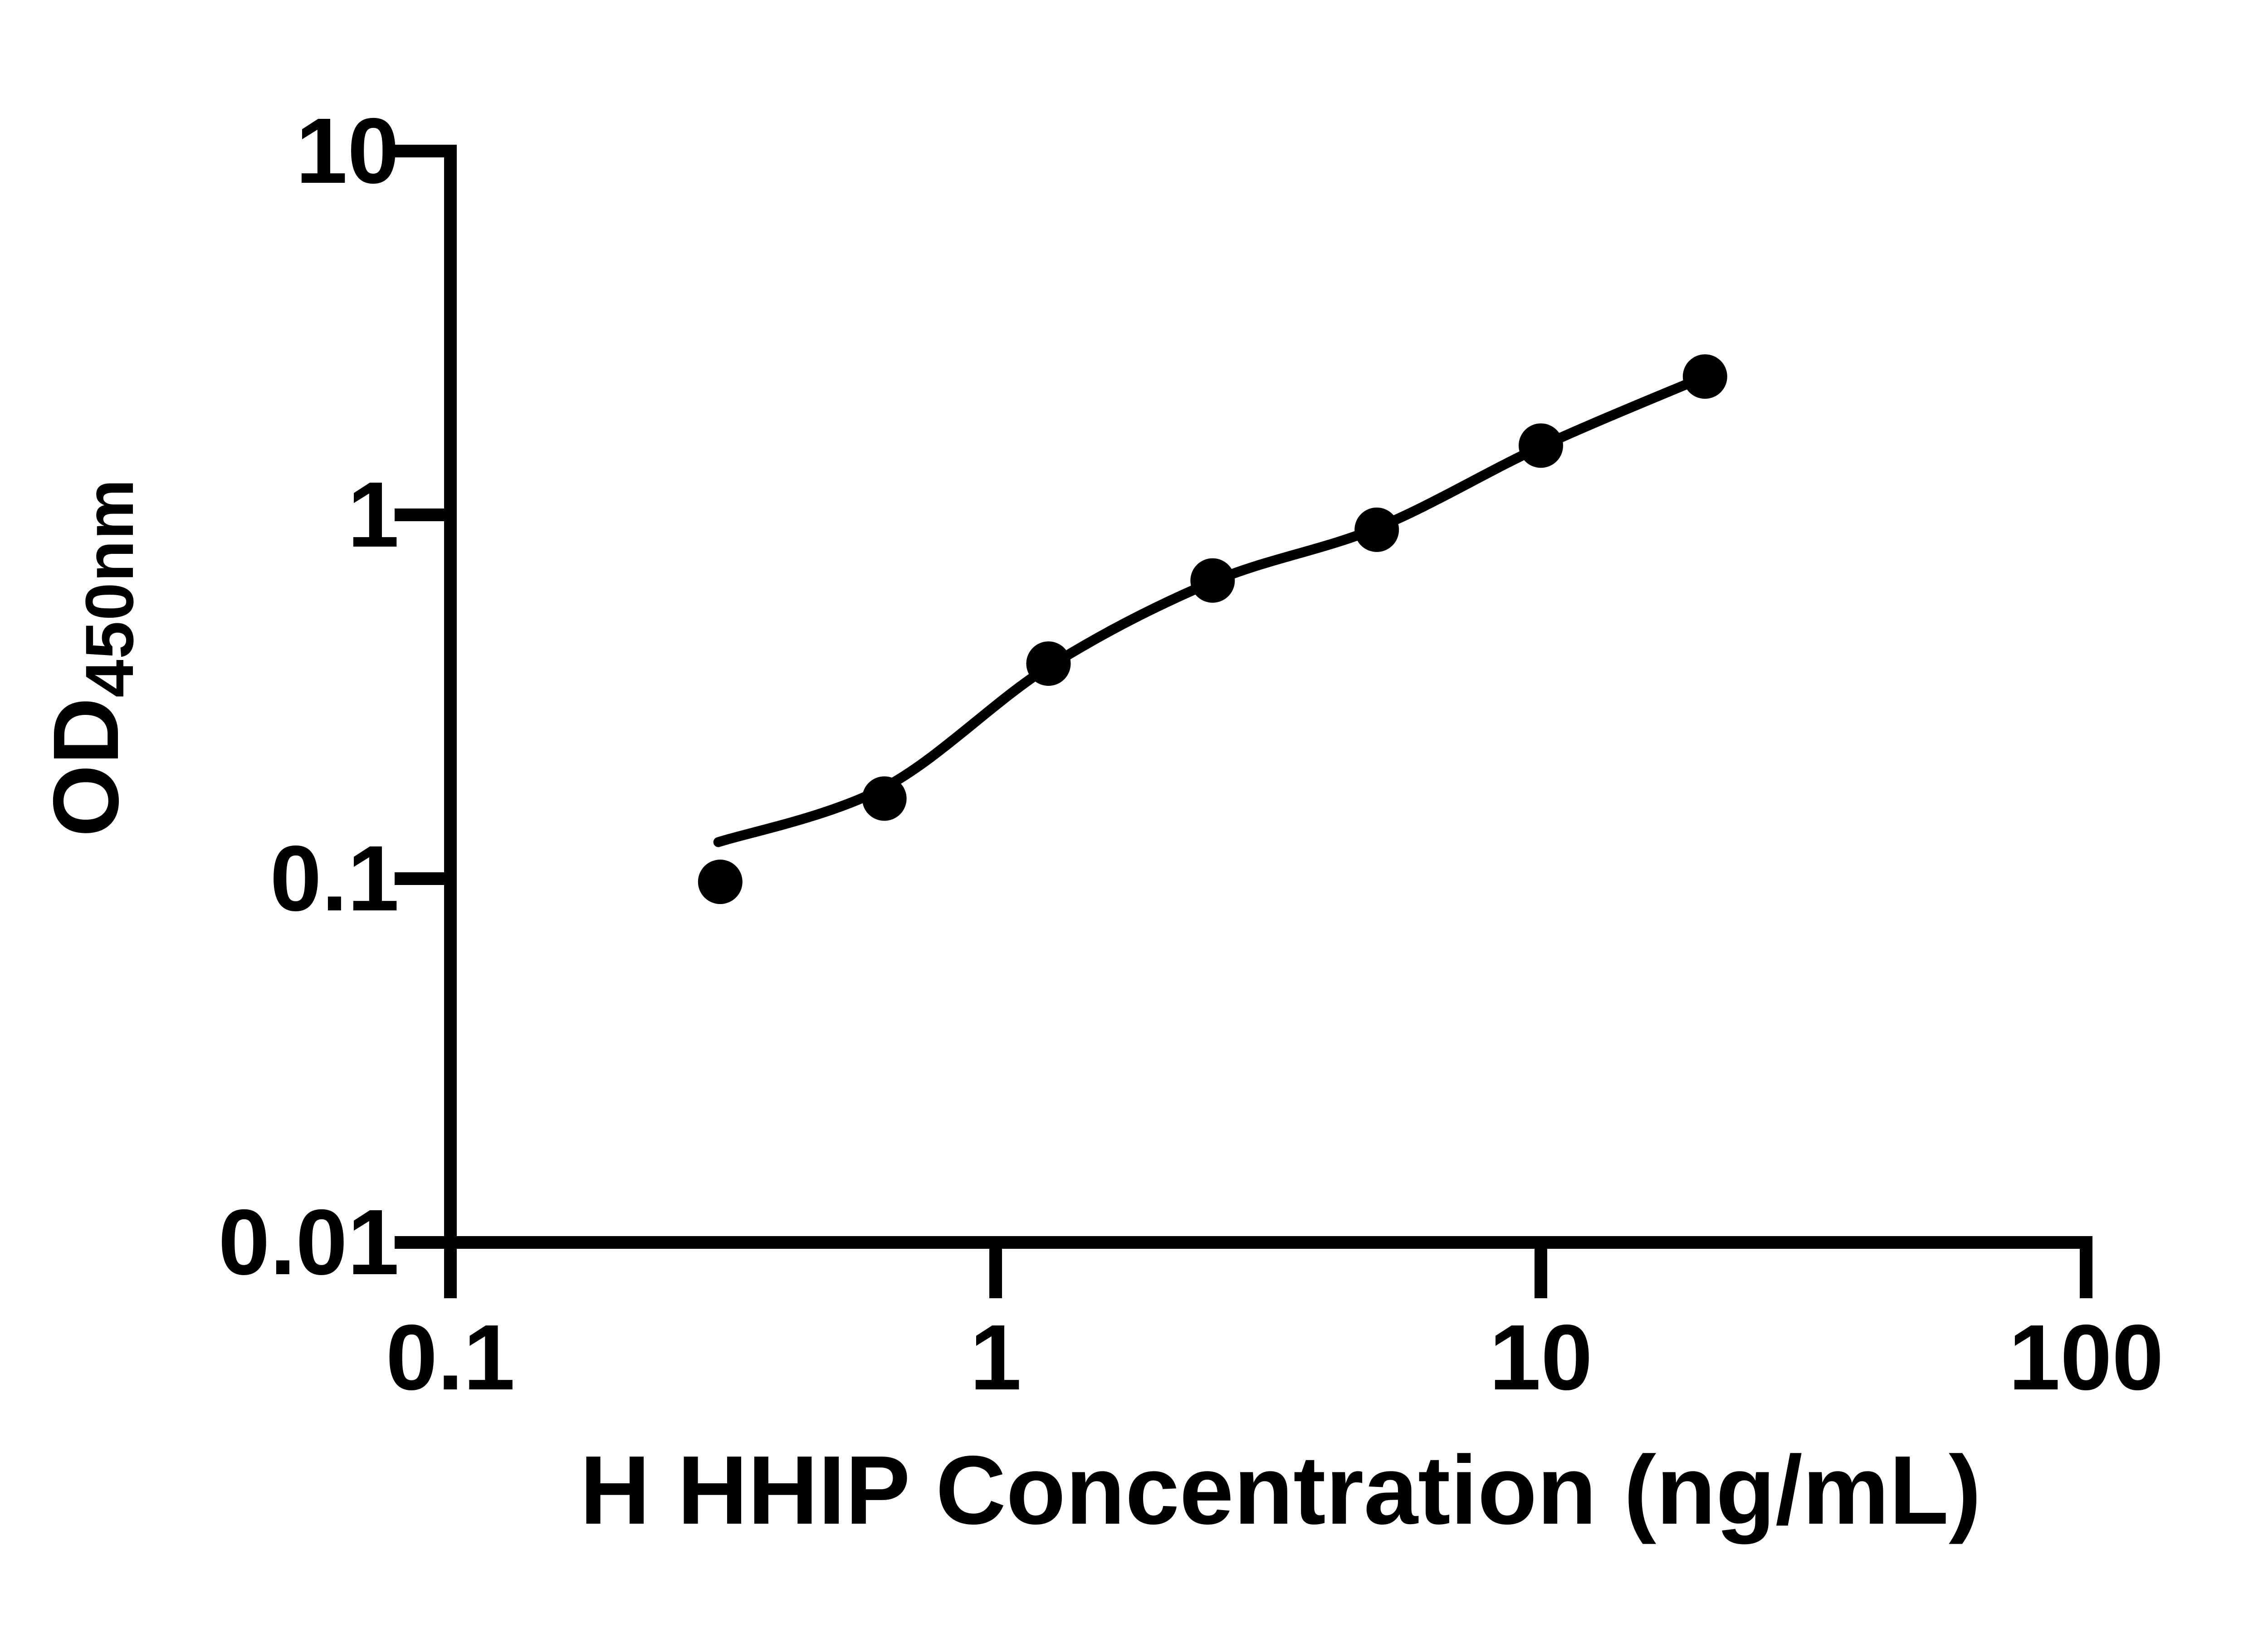 The width and height of the screenshot is (2268, 1633). Describe the element at coordinates (1541, 1357) in the screenshot. I see `x-tick-label-10: 10` at that location.